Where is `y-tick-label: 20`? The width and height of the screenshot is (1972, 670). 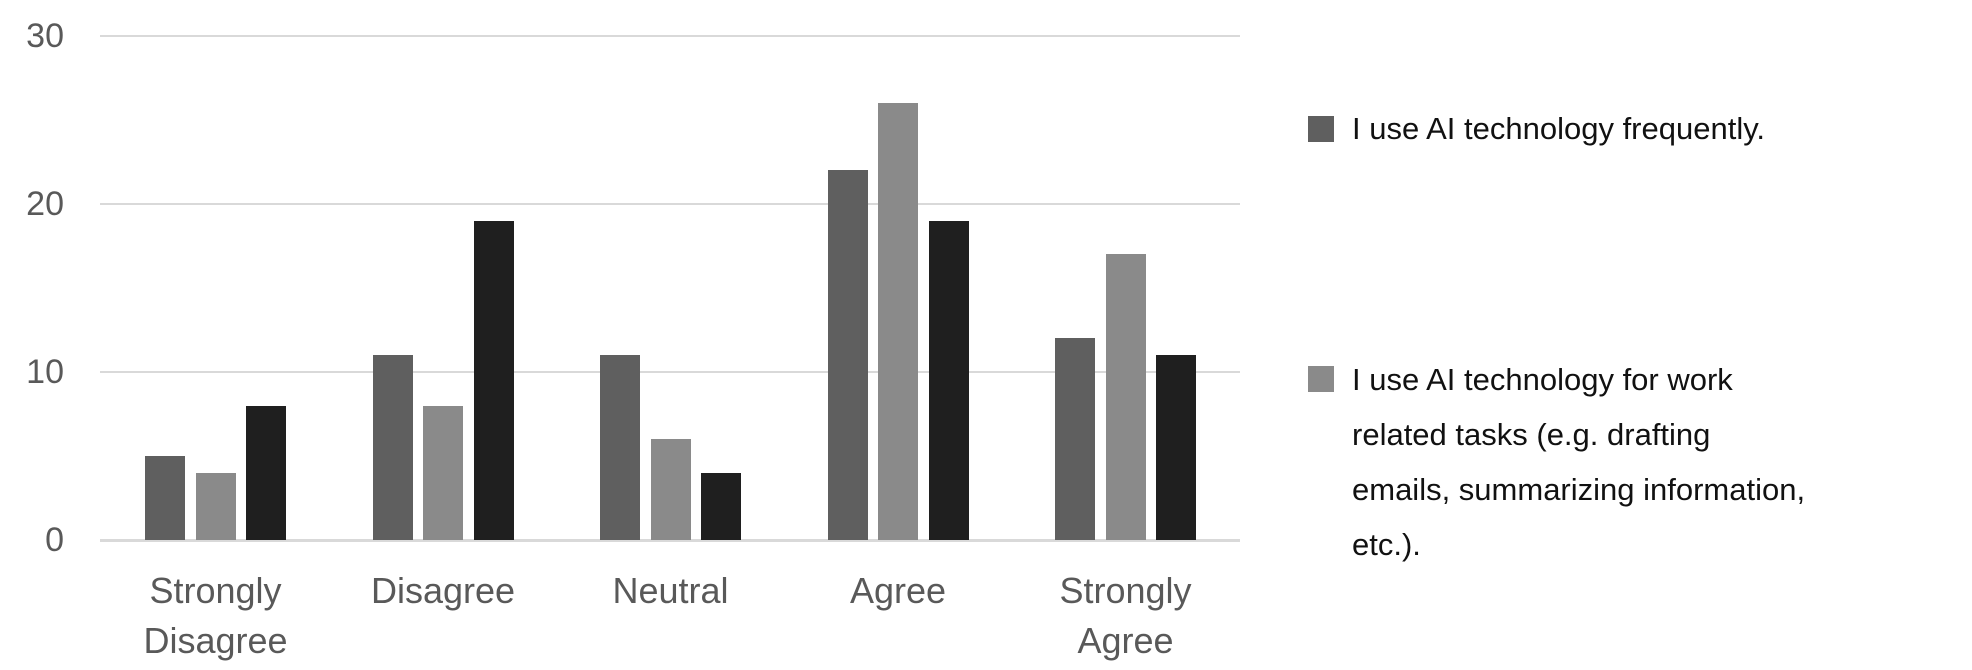
y-tick-label: 20 is located at coordinates (45, 204).